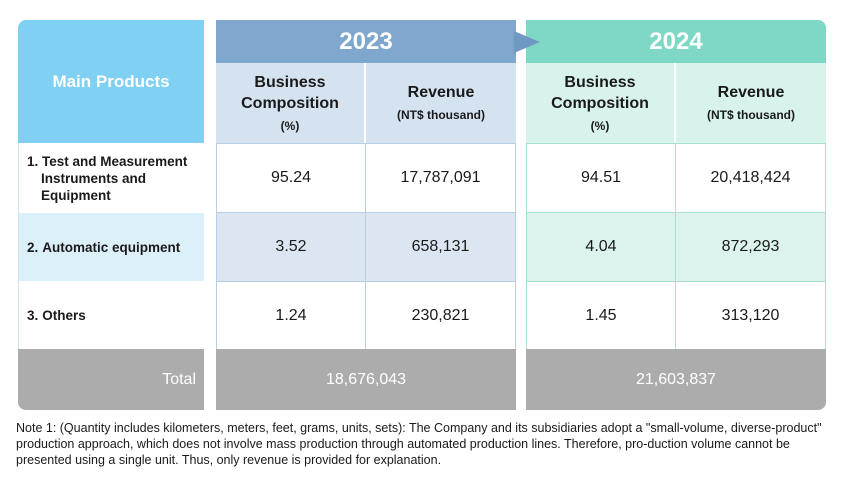  I want to click on year-label: 2024, so click(676, 41).